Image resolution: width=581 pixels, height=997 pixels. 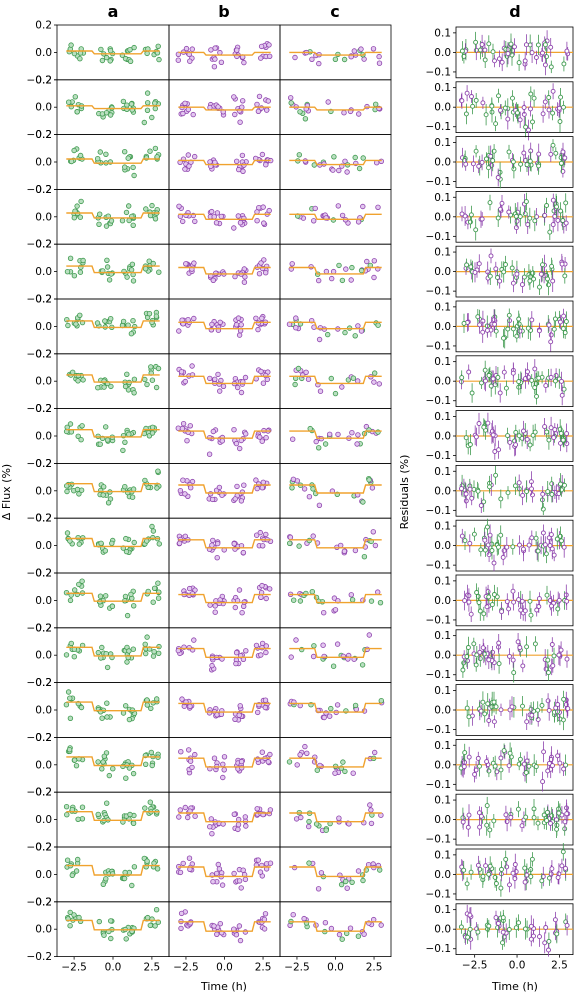 What do you see at coordinates (113, 488) in the screenshot?
I see `model-line-a` at bounding box center [113, 488].